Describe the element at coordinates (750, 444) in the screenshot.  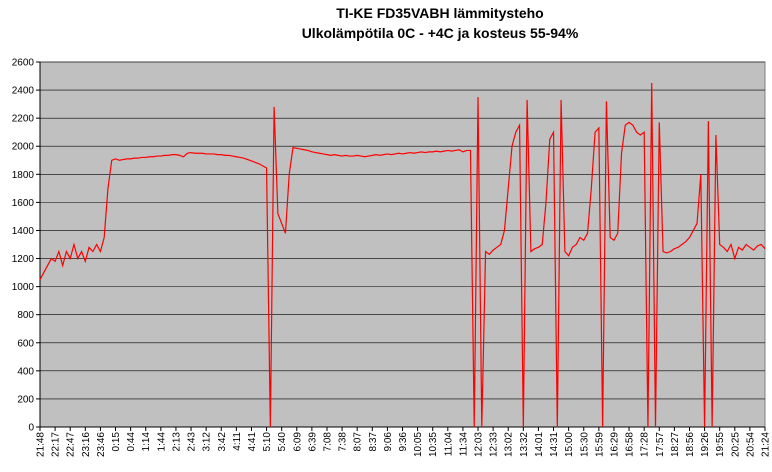
I see `x-tick-label: 20:54` at that location.